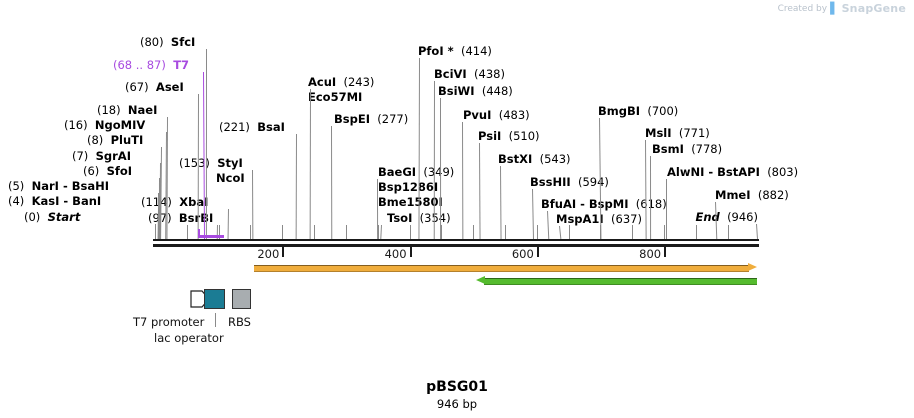  I want to click on site-label-ngomiv: (16) NgoMIV, so click(104, 125).